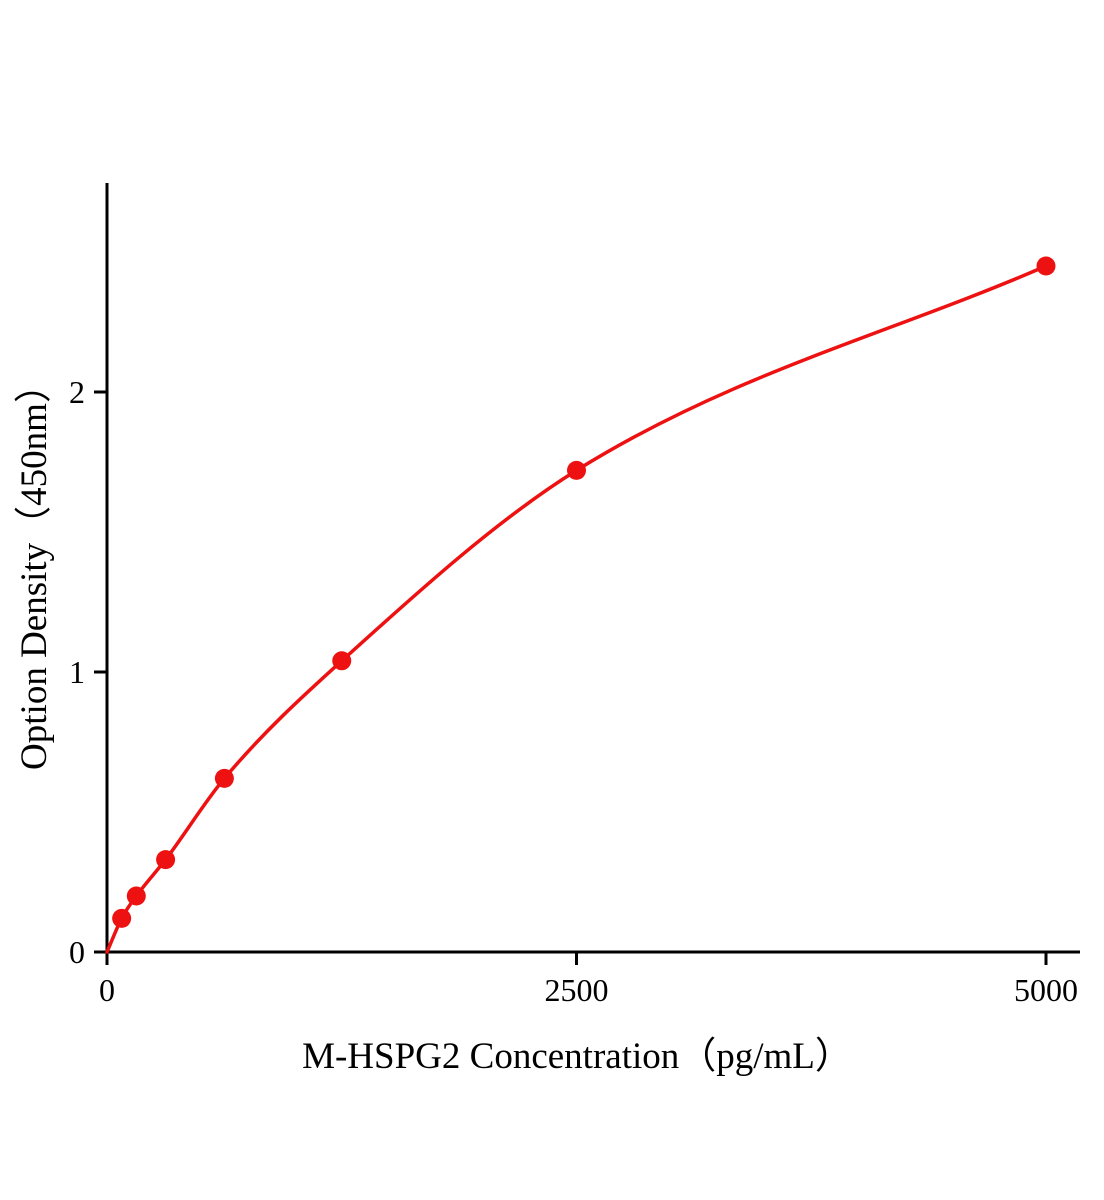 The width and height of the screenshot is (1104, 1200). Describe the element at coordinates (77, 392) in the screenshot. I see `y-tick-label: 2` at that location.